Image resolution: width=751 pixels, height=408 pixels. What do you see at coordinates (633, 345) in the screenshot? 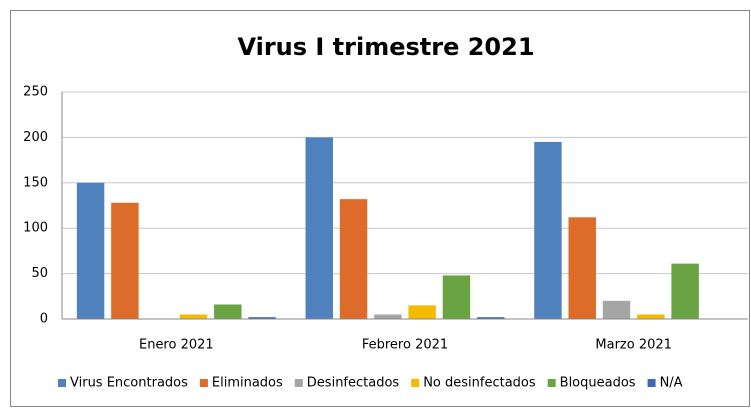
I see `x-tick-label: Marzo 2021` at bounding box center [633, 345].